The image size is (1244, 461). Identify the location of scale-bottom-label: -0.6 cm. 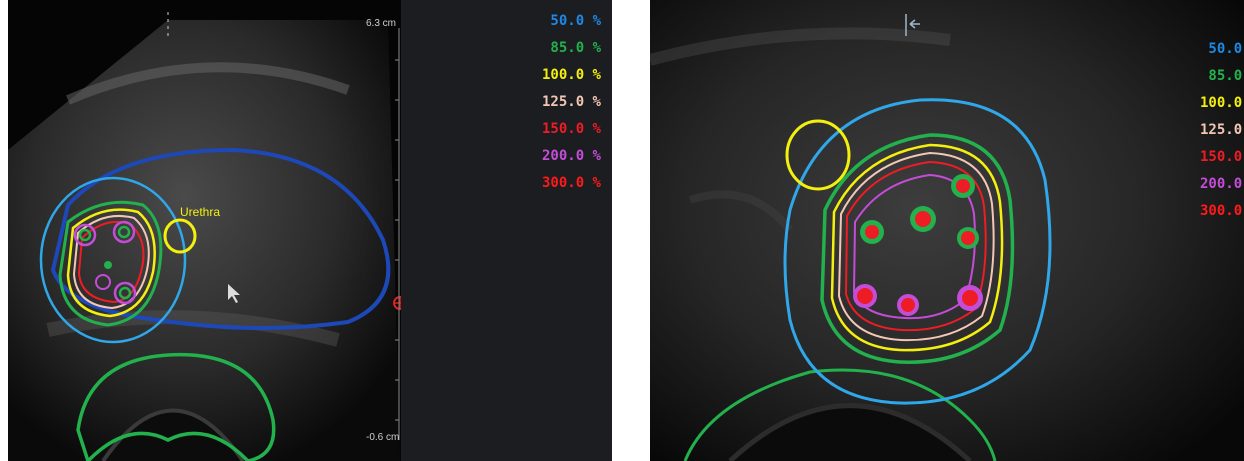
(383, 437).